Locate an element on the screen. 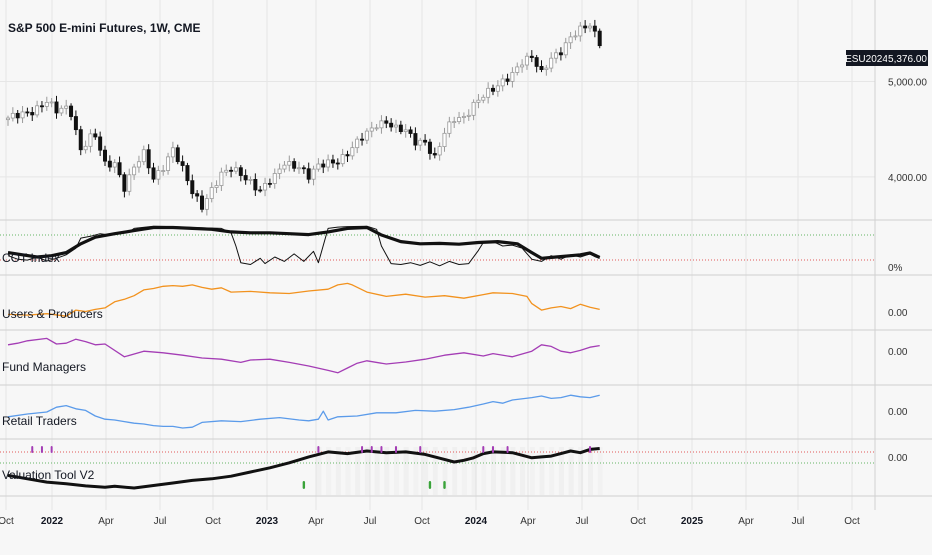 The height and width of the screenshot is (555, 932). retail-traders-pane: Retail Traders 0.00 is located at coordinates (455, 411).